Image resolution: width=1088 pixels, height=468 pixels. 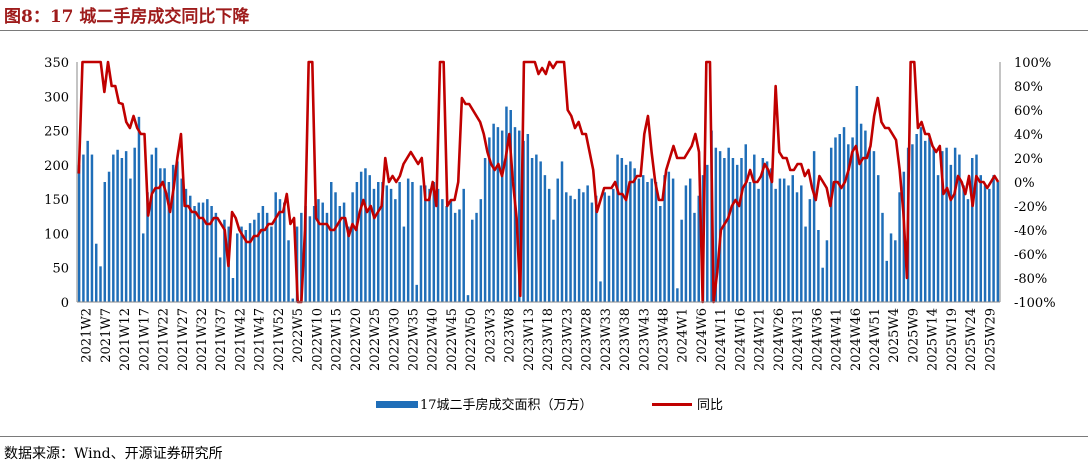 What do you see at coordinates (144, 339) in the screenshot?
I see `x-tick-label: 2021W17` at bounding box center [144, 339].